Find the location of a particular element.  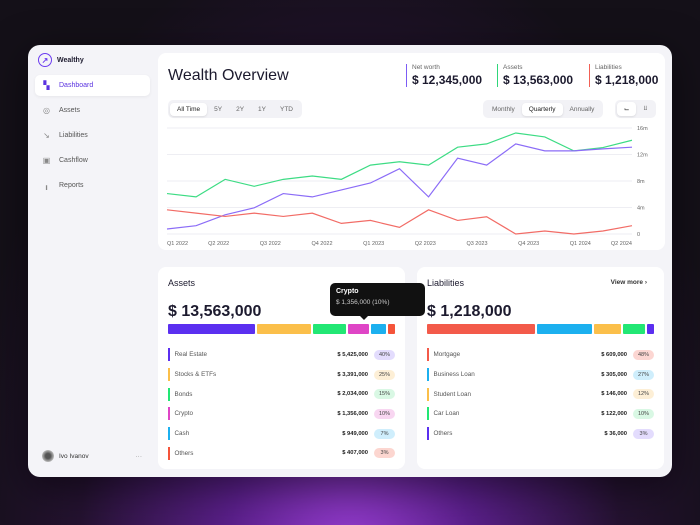

sidebar-item-liabilities: ↘ Liabilities is located at coordinates (92, 135).